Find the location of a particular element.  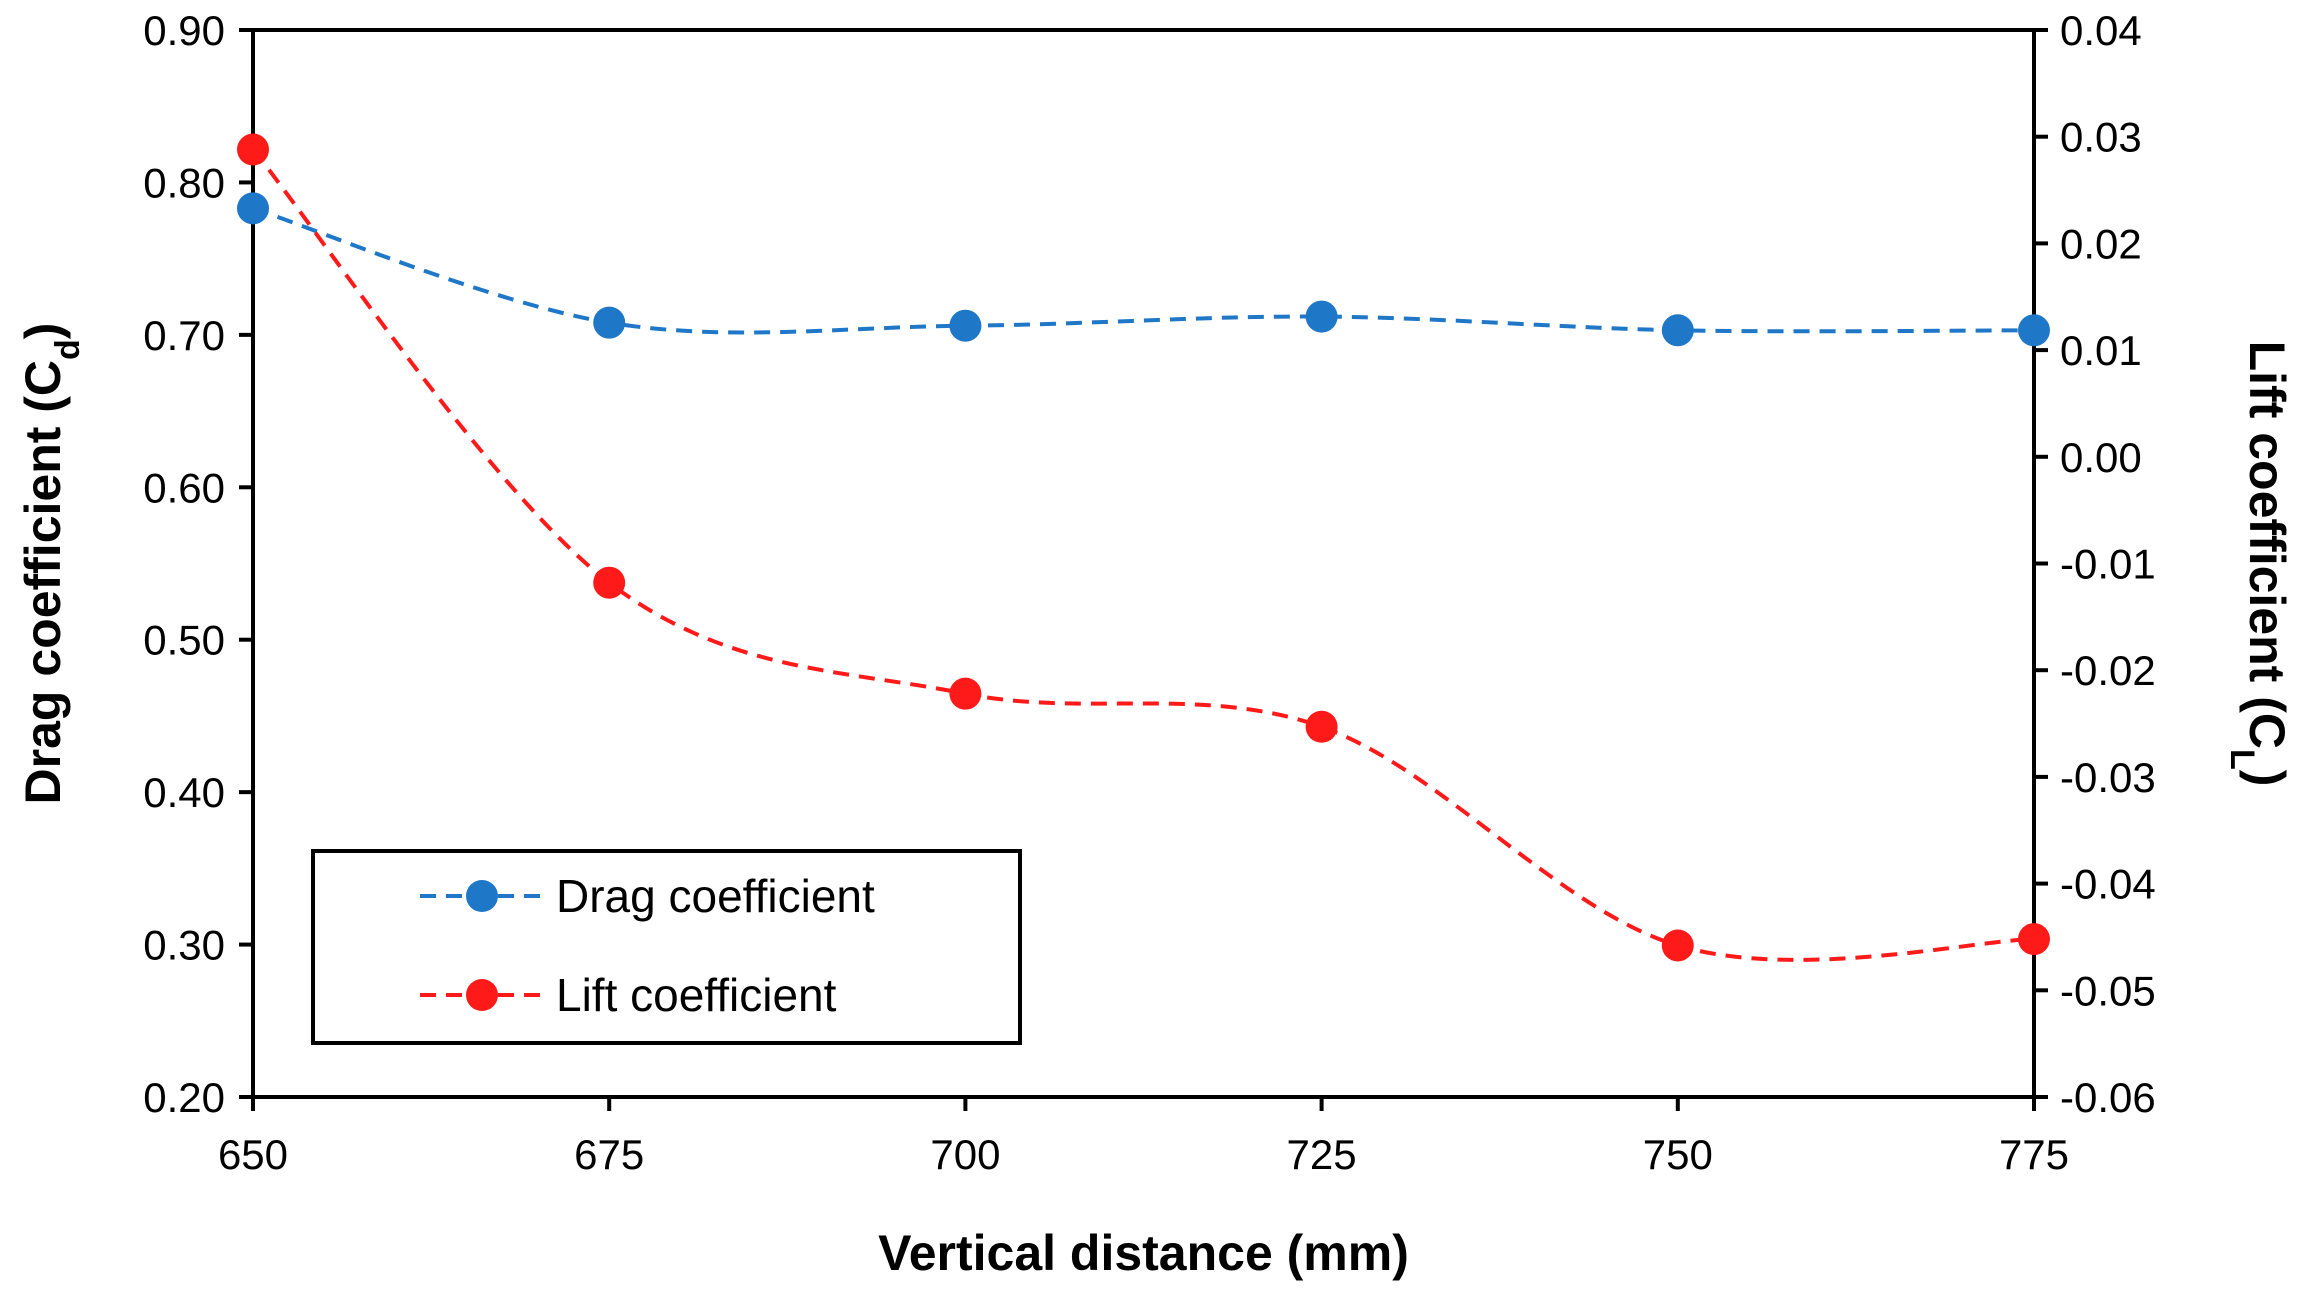

y-right-tick-label: 0.01 is located at coordinates (2101, 350).